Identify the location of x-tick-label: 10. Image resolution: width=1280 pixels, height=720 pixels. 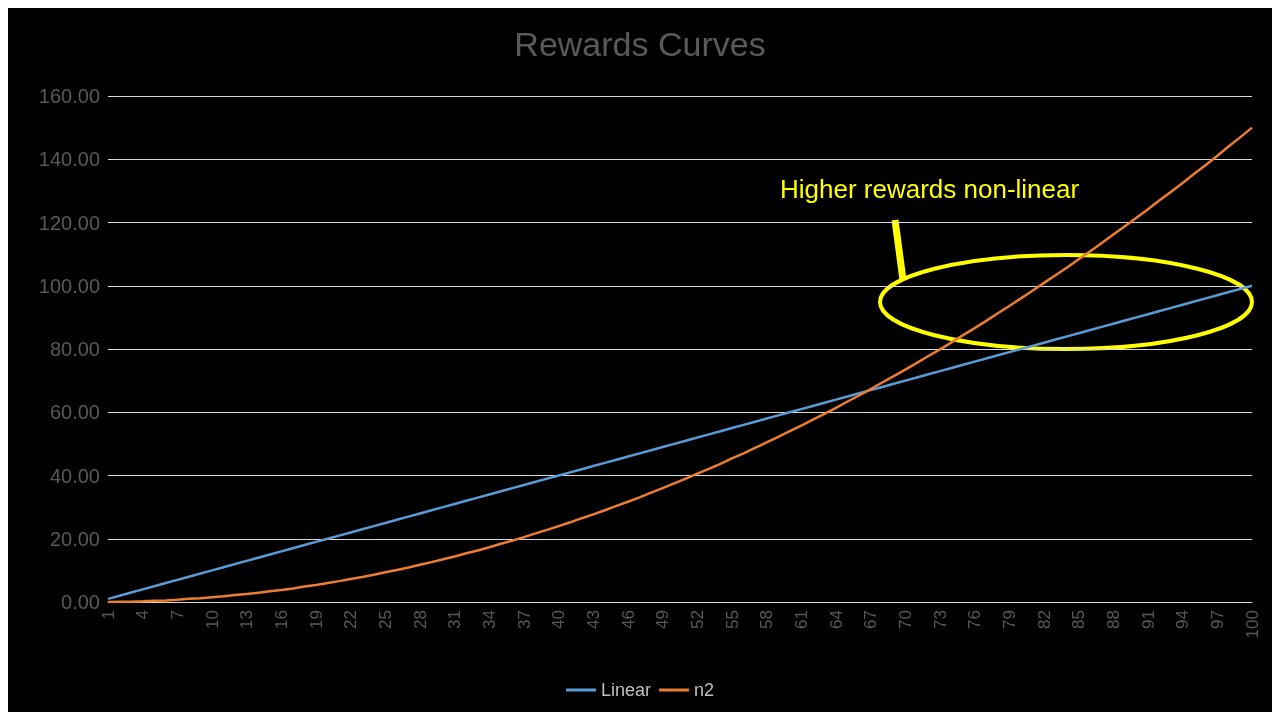
(212, 619).